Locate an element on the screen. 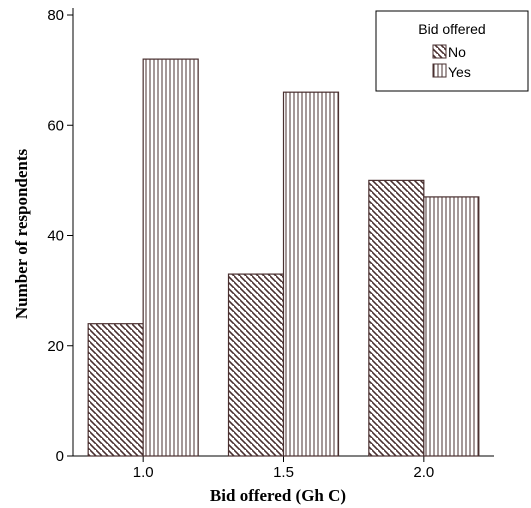 Image resolution: width=531 pixels, height=508 pixels. x-axis-label: Bid offered (Gh C) is located at coordinates (278, 495).